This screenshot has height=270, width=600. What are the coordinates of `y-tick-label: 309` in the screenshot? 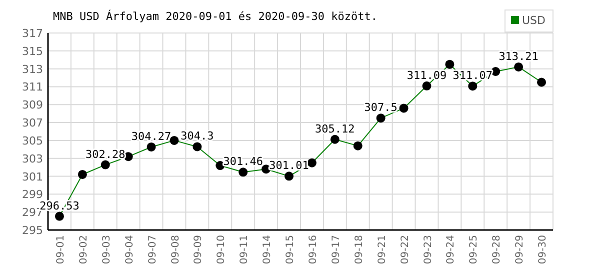 It's located at (32, 105).